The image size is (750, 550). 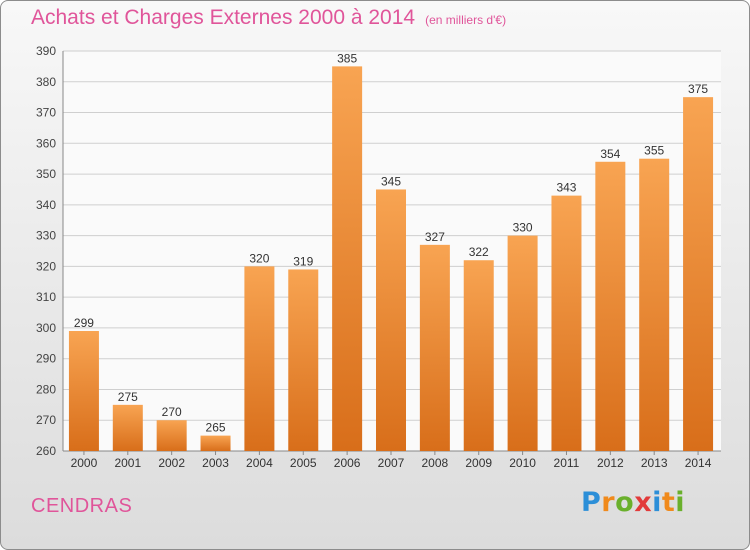 What do you see at coordinates (625, 502) in the screenshot?
I see `logo-letter: o` at bounding box center [625, 502].